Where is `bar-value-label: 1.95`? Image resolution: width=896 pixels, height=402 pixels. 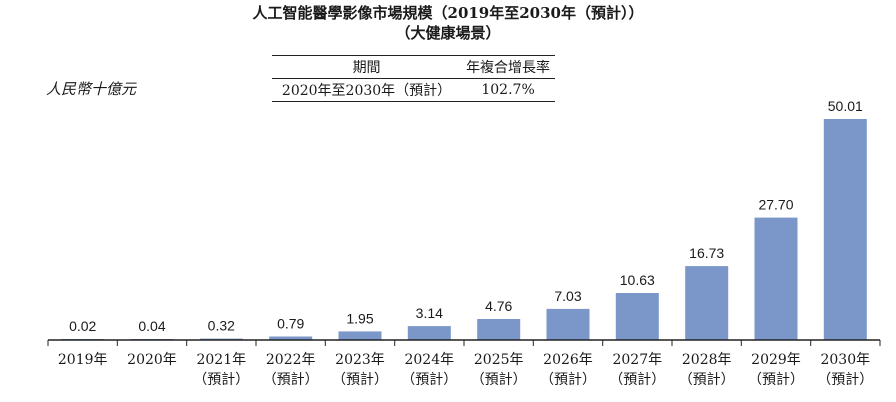 bar-value-label: 1.95 is located at coordinates (359, 318).